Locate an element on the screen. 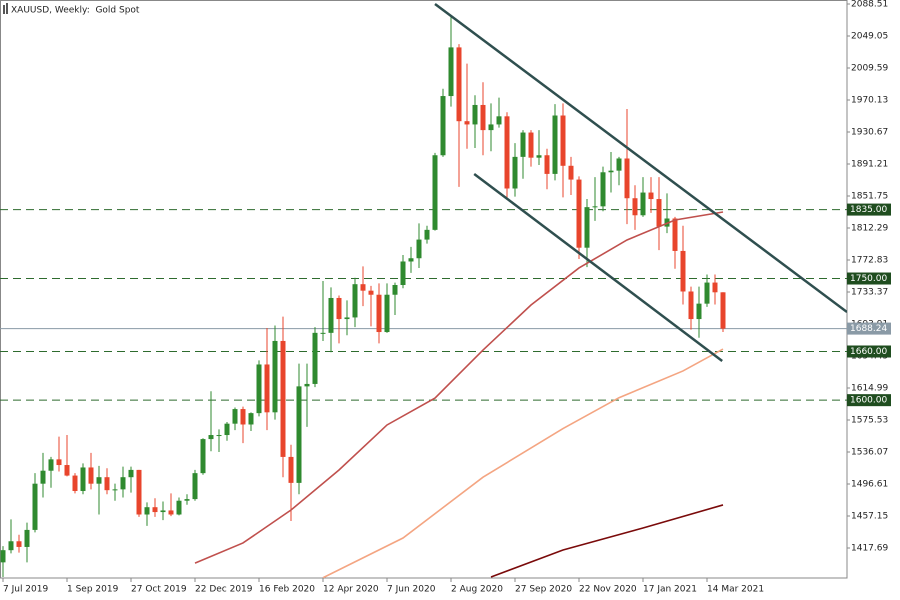  level-tag-label: 1835.00 is located at coordinates (868, 210).